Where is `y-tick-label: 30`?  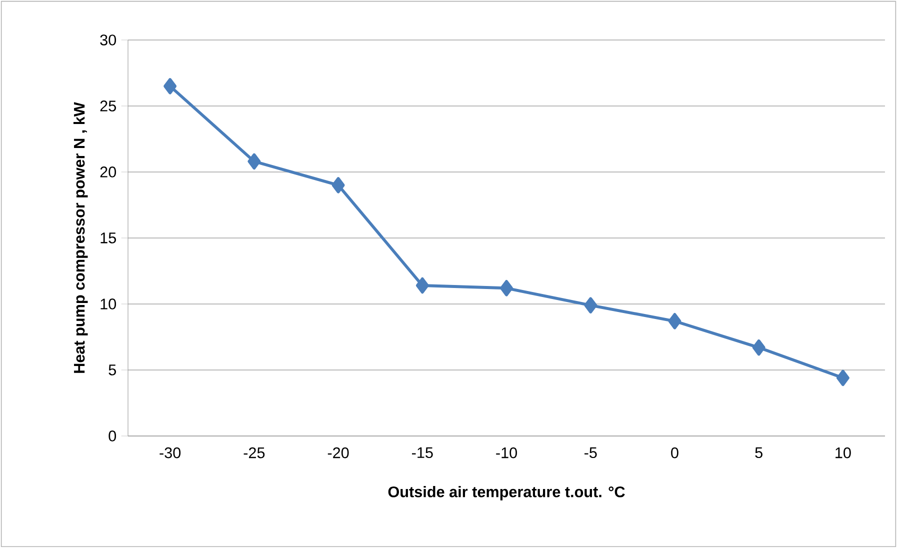
y-tick-label: 30 is located at coordinates (108, 40).